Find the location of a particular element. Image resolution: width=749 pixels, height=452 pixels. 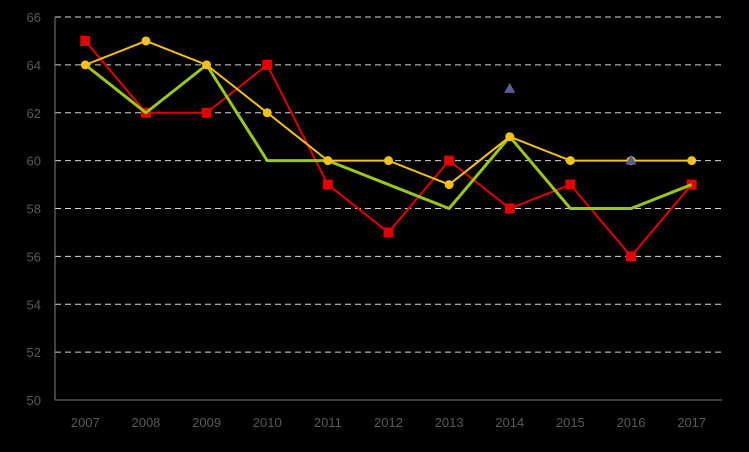

x-tick-label: 2013 is located at coordinates (449, 422).